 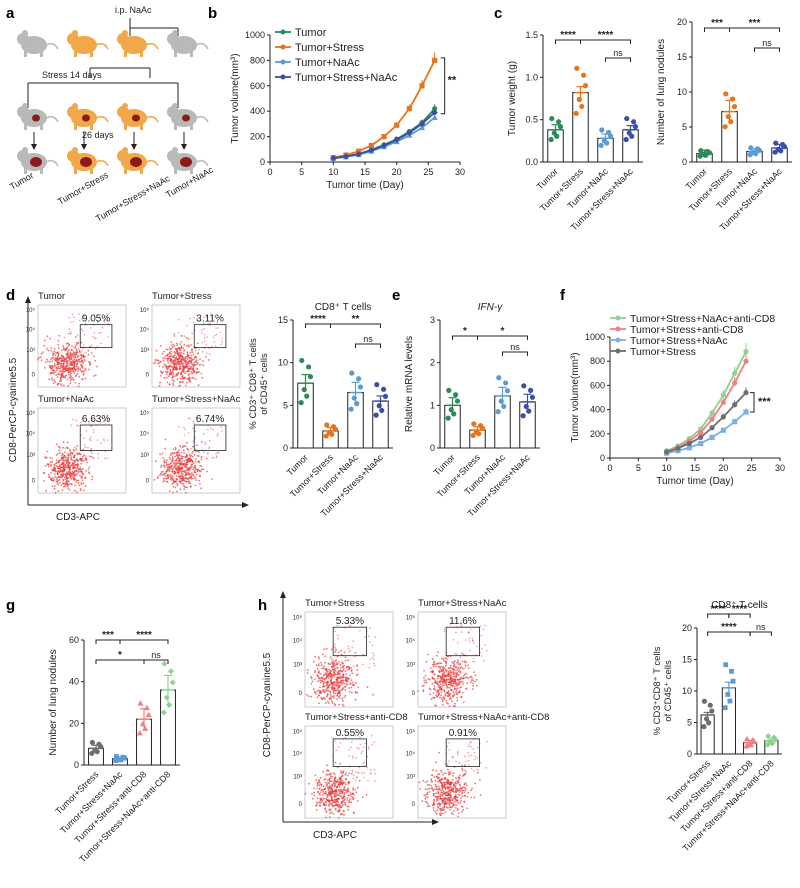 What do you see at coordinates (210, 437) in the screenshot?
I see `flow-gate` at bounding box center [210, 437].